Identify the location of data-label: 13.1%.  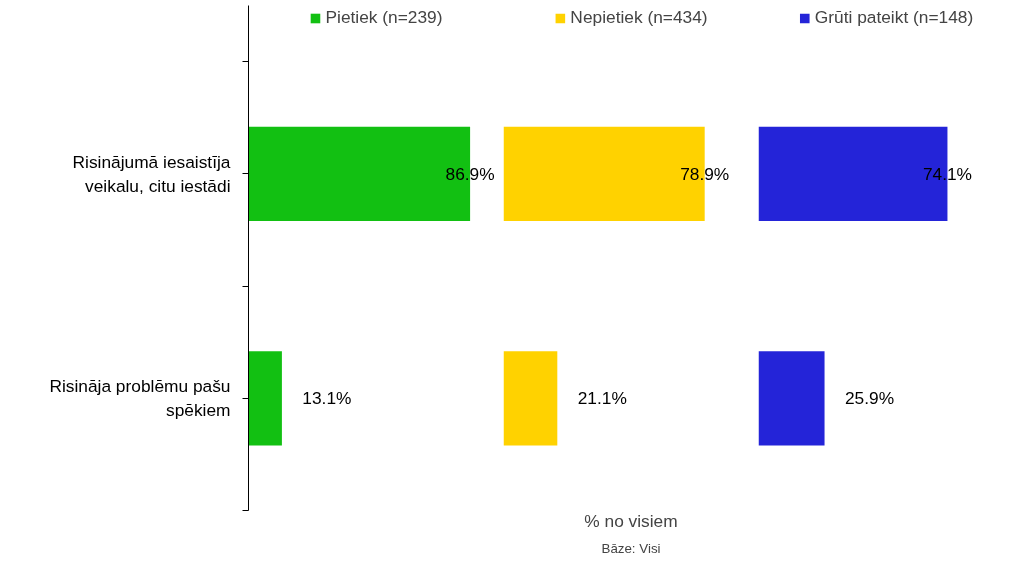
(327, 398).